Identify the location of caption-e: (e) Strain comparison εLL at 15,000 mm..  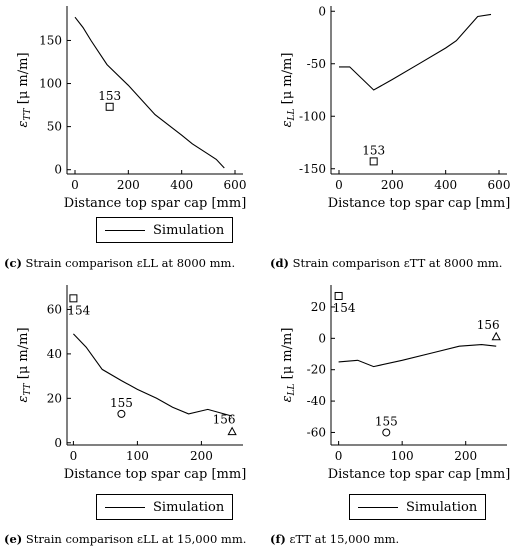
(125, 539).